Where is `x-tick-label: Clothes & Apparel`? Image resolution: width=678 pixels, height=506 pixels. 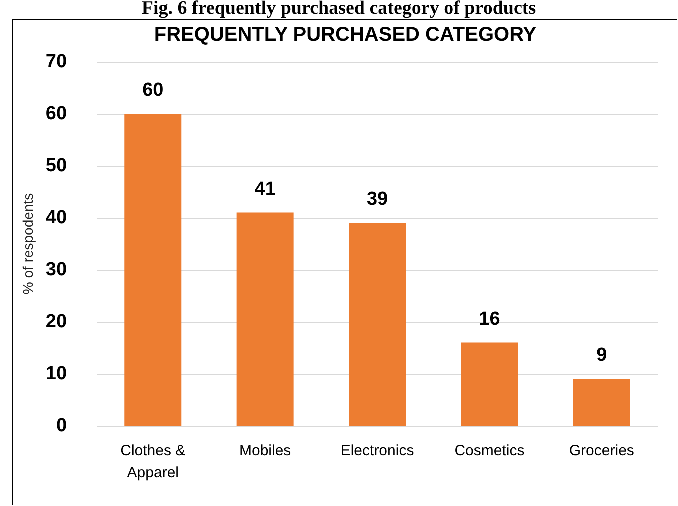 x-tick-label: Clothes & Apparel is located at coordinates (153, 462).